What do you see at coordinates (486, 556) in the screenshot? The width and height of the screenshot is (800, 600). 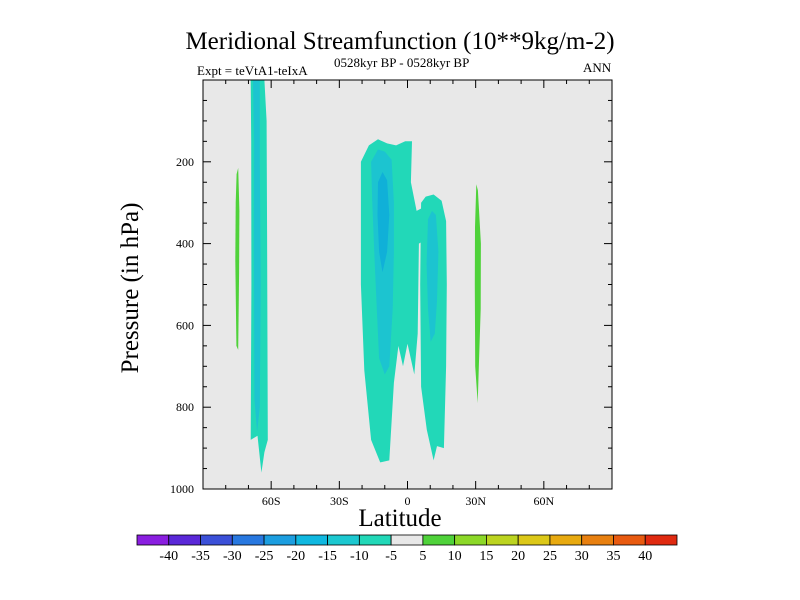 I see `colorbar-label: 15` at bounding box center [486, 556].